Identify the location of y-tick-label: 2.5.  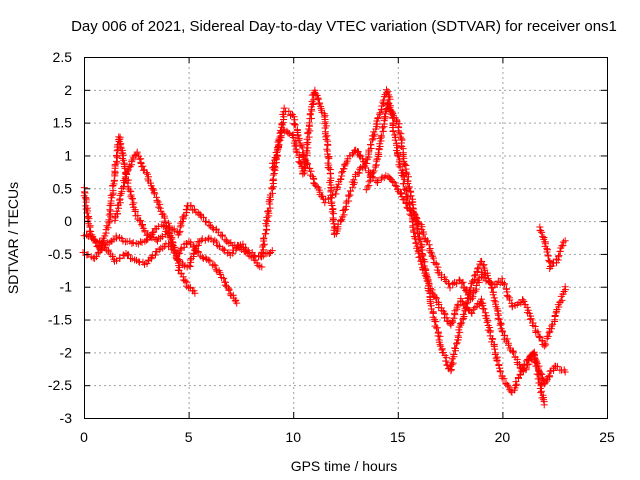
(63, 57).